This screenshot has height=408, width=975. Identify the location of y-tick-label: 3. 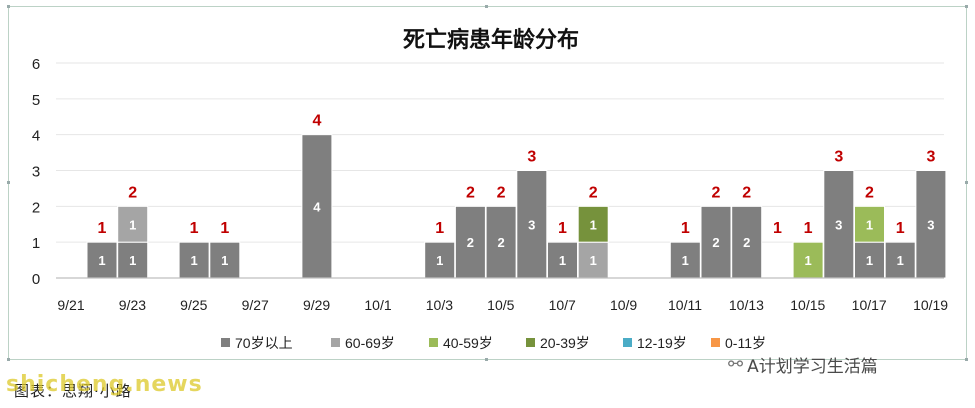
(36, 172).